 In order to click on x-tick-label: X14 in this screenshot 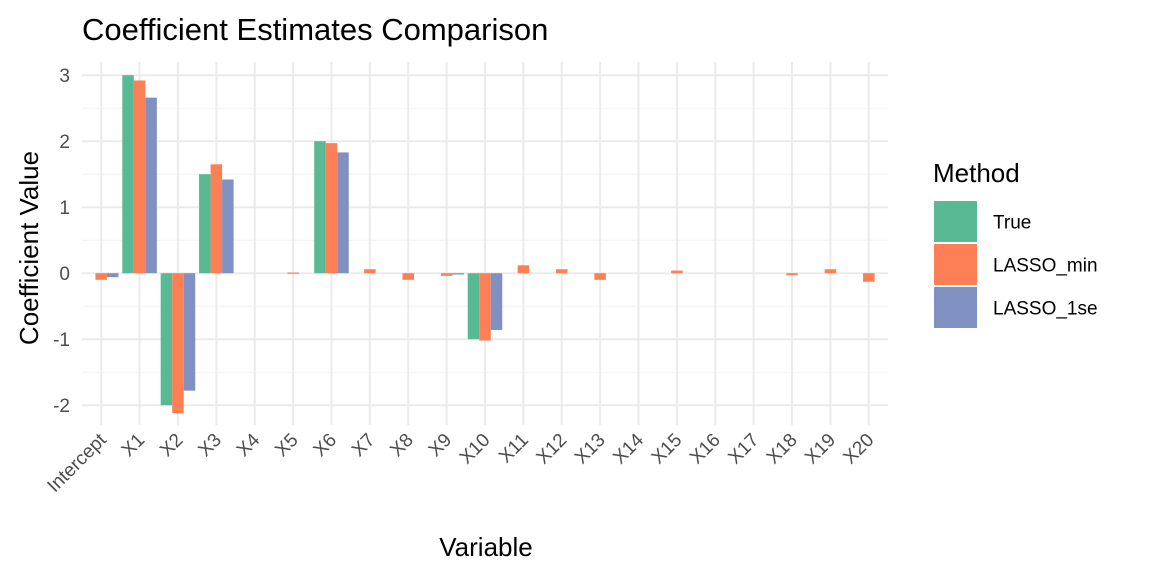, I will do `click(628, 448)`.